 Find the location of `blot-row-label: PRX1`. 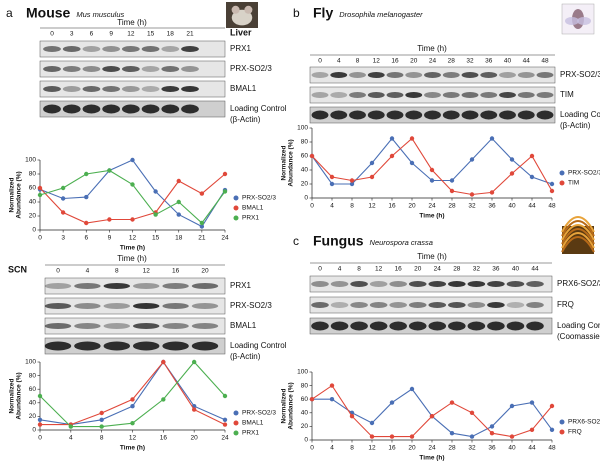

blot-row-label: PRX1 is located at coordinates (240, 48).